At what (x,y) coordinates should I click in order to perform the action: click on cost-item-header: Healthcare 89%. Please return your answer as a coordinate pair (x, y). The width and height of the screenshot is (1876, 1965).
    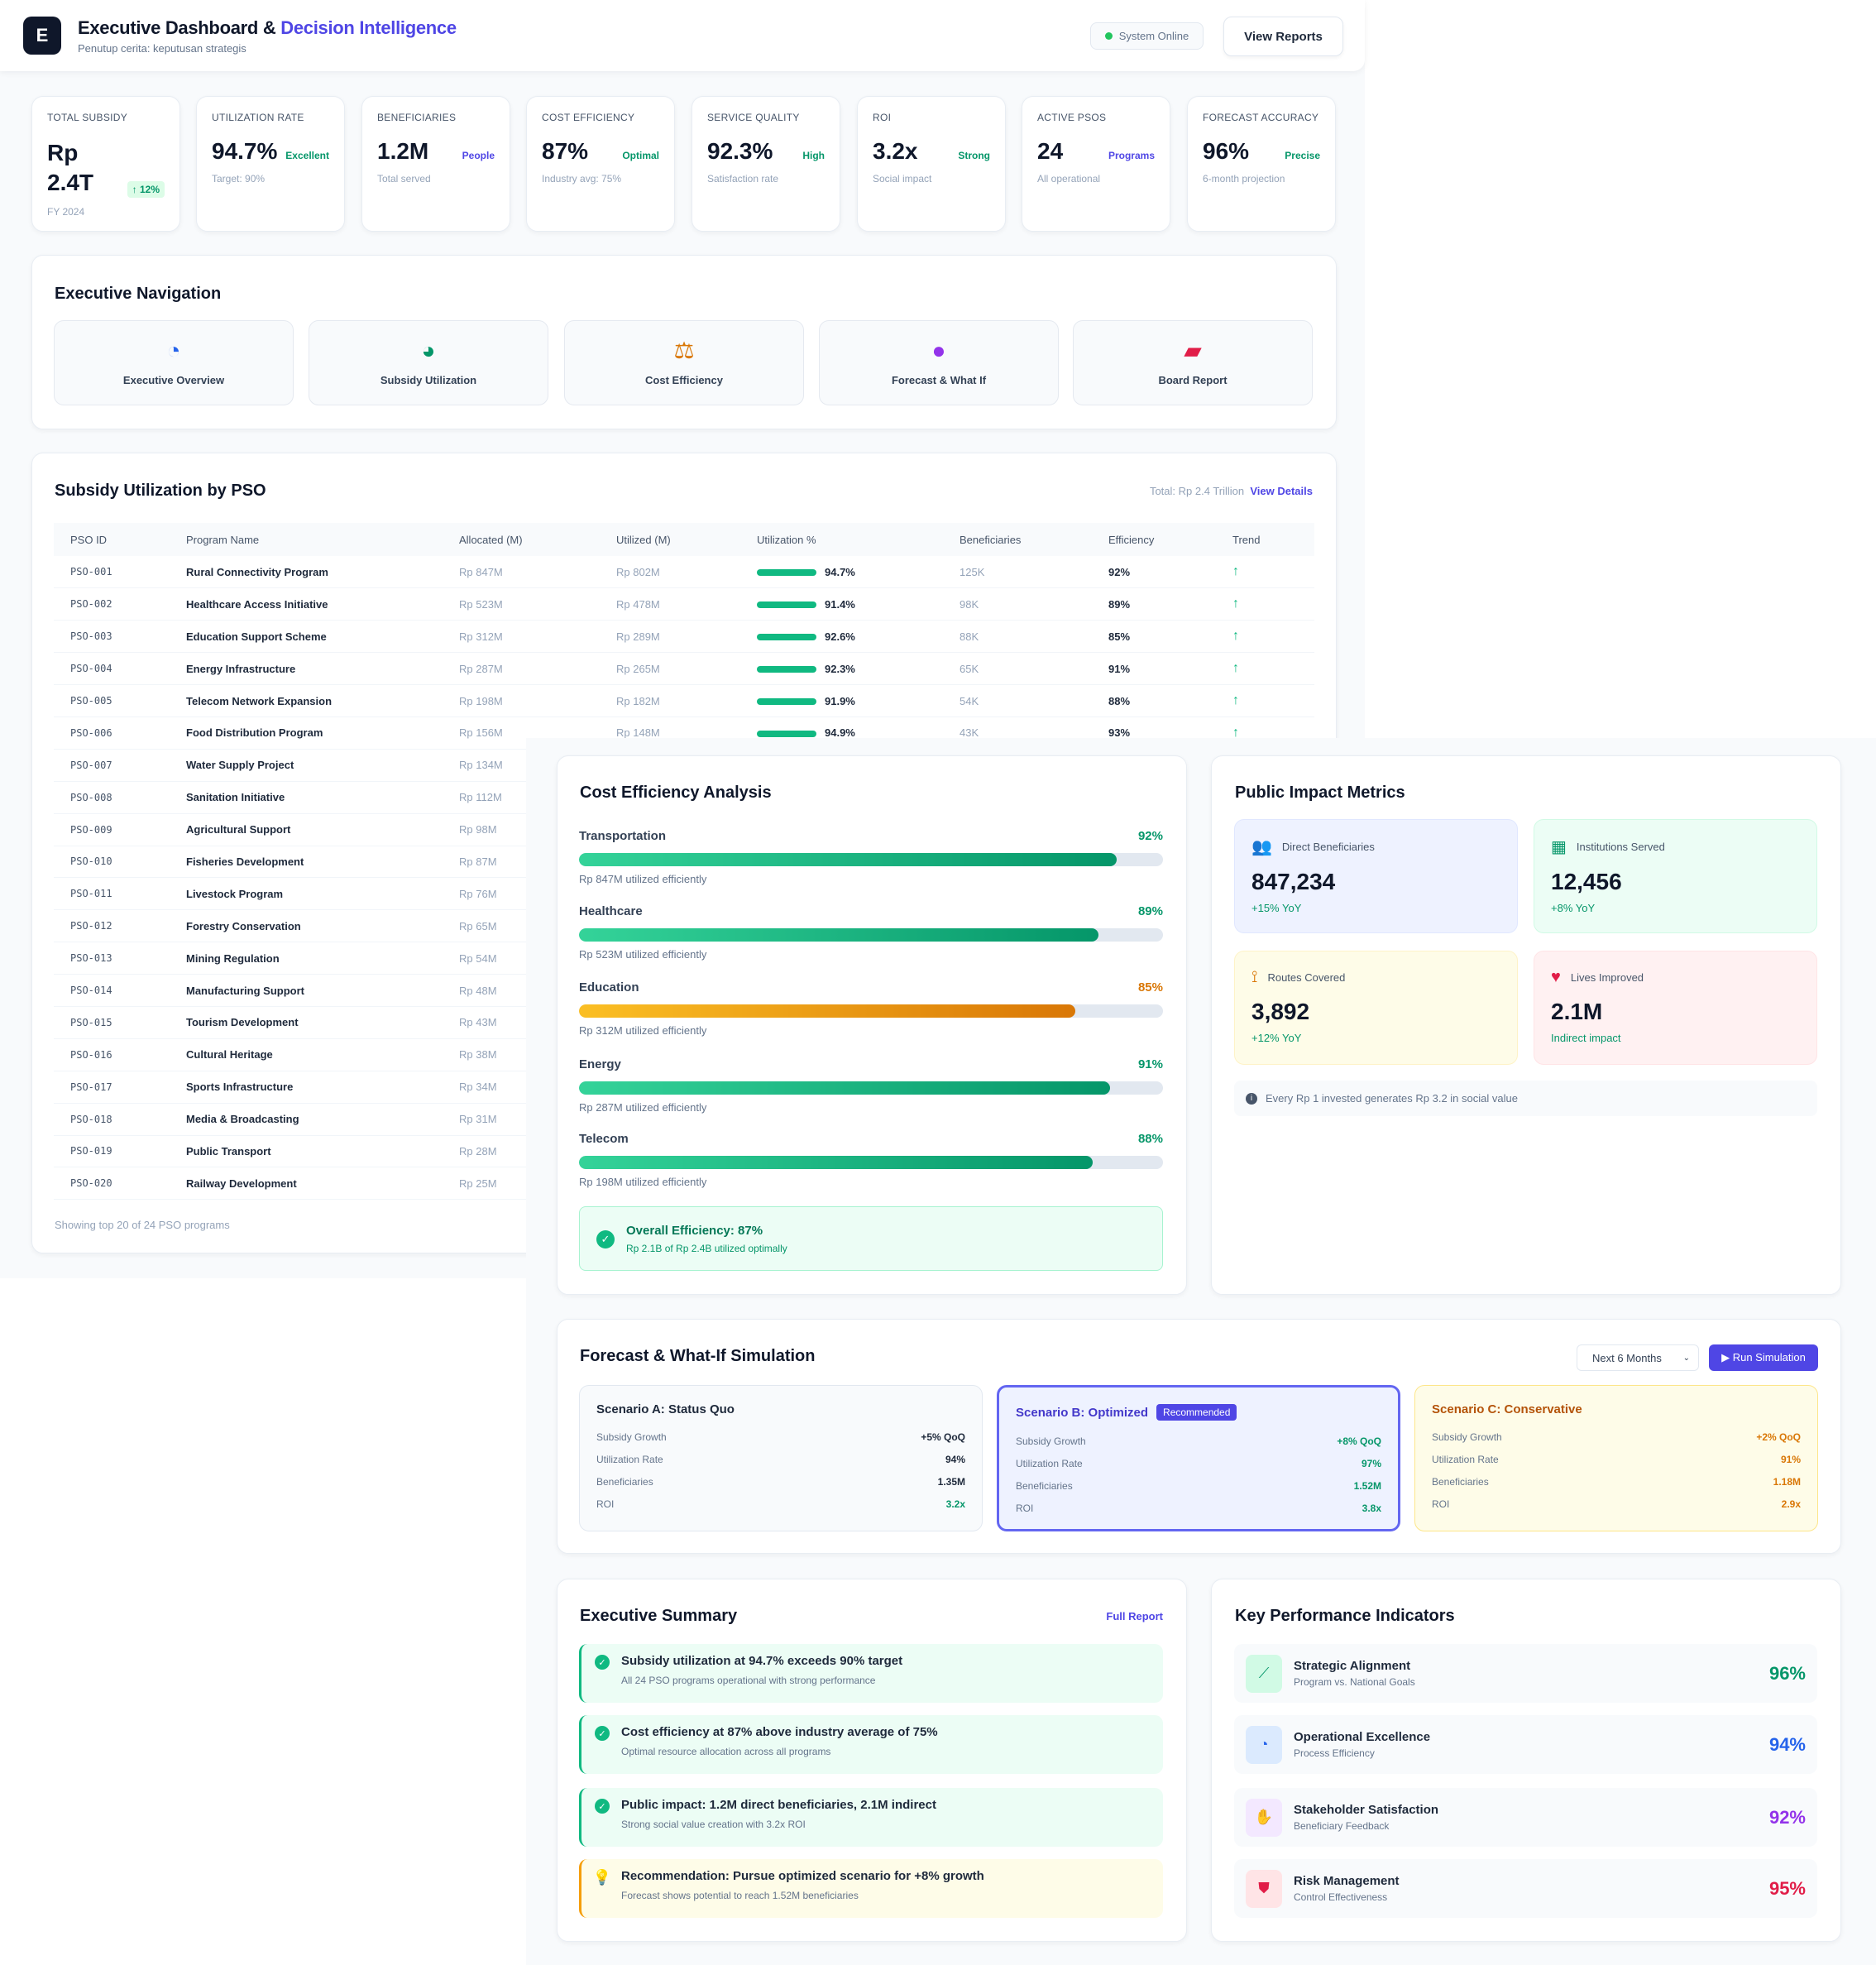
    Looking at the image, I should click on (871, 911).